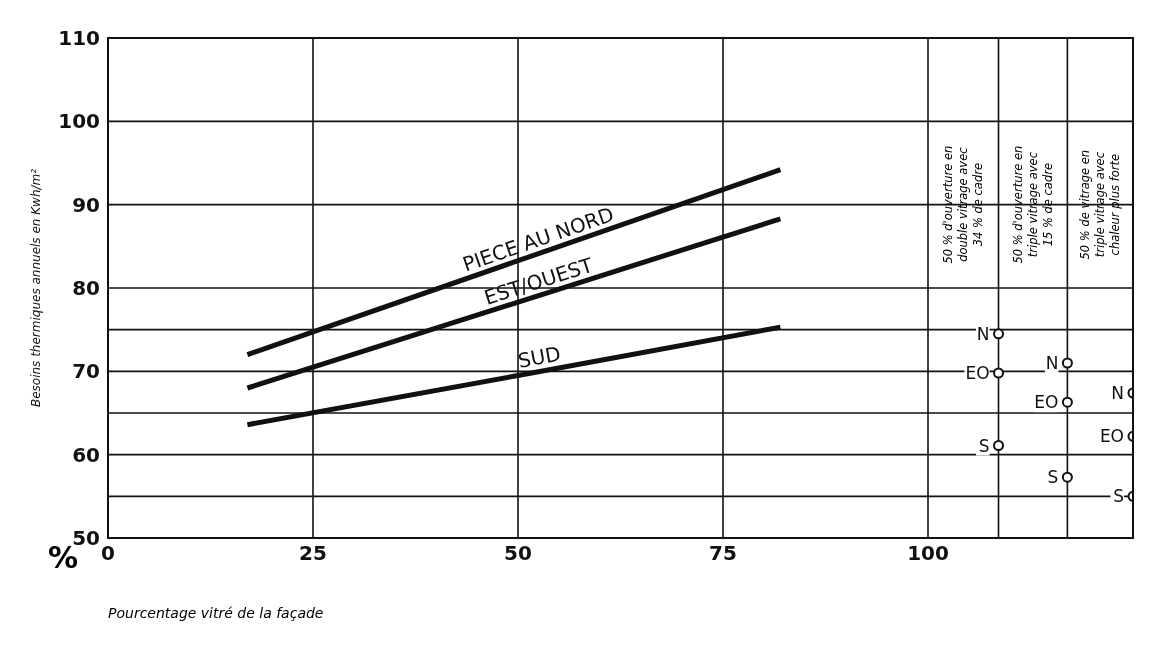  What do you see at coordinates (518, 553) in the screenshot?
I see `x-tick-label: 50` at bounding box center [518, 553].